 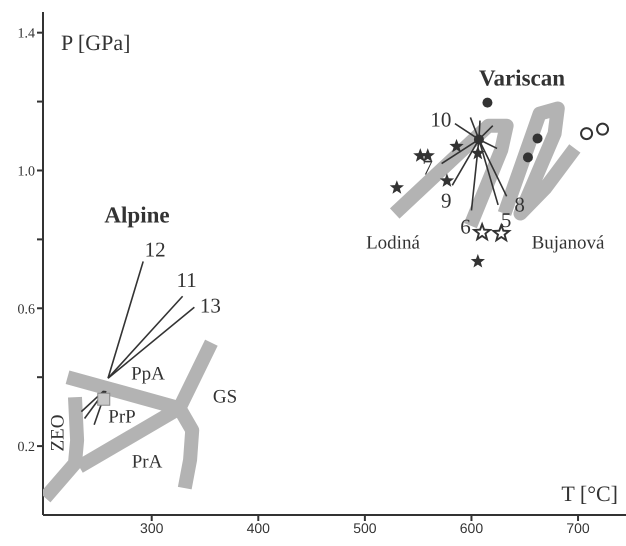 I want to click on annotation: GS, so click(x=225, y=397).